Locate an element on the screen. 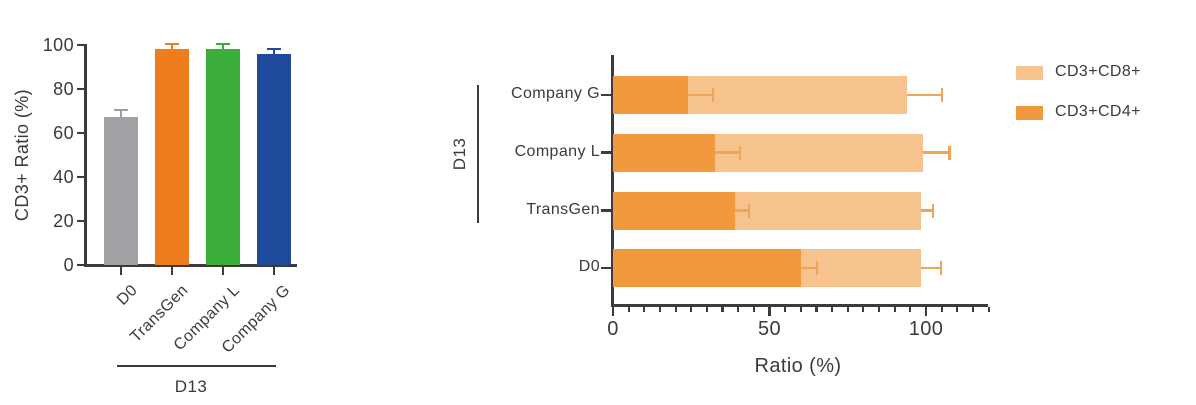 The height and width of the screenshot is (405, 1196). error-bar-transgen is located at coordinates (172, 47).